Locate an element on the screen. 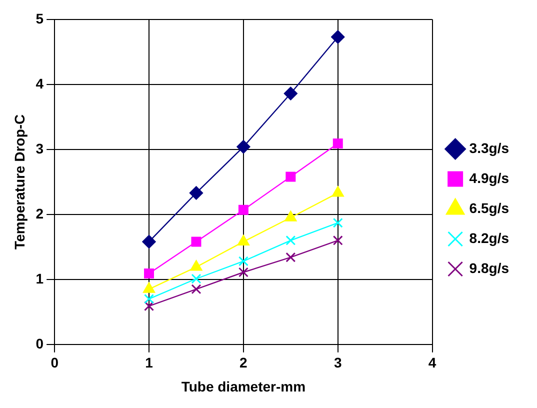  legend-label: 4.9g/s is located at coordinates (489, 178).